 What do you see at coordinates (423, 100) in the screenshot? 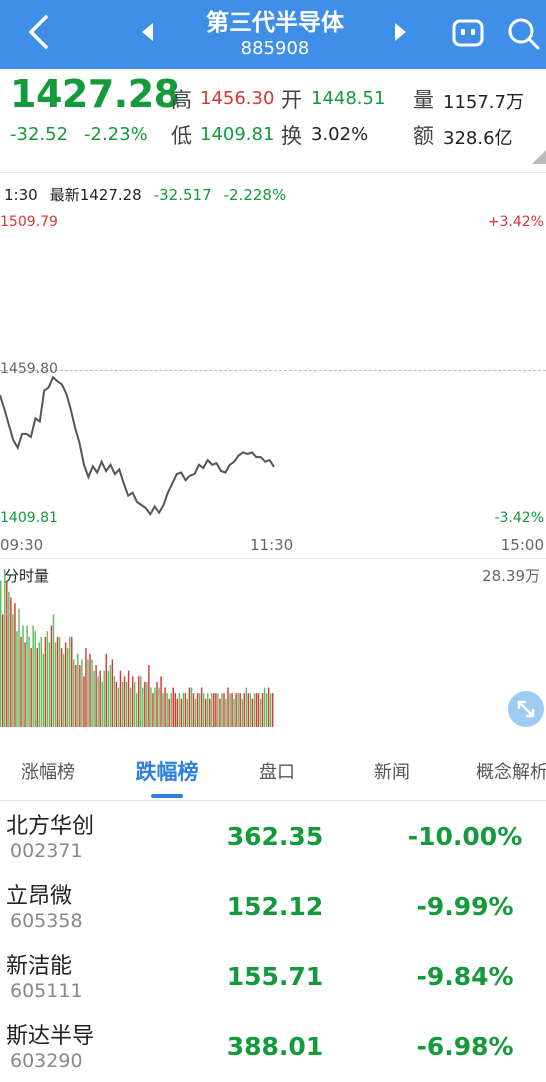
I see `volume-label: 量` at bounding box center [423, 100].